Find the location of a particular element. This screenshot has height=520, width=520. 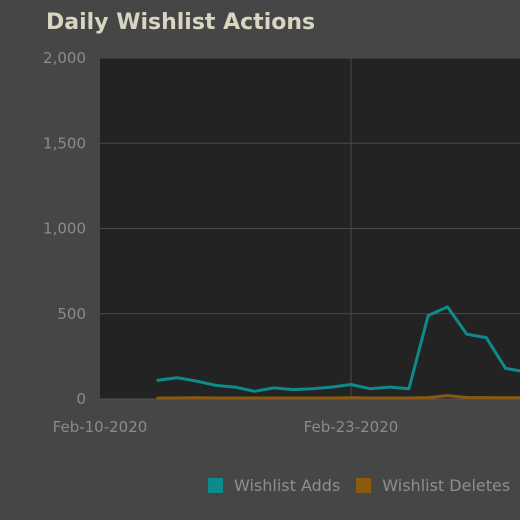

legend-label-wishlist-deletes: Wishlist Deletes is located at coordinates (446, 485).